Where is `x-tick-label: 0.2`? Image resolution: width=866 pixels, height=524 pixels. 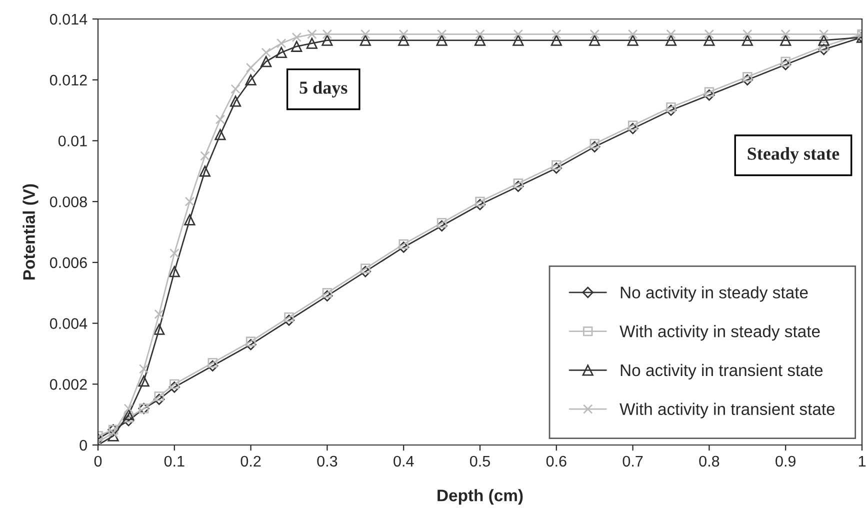
x-tick-label: 0.2 is located at coordinates (250, 461).